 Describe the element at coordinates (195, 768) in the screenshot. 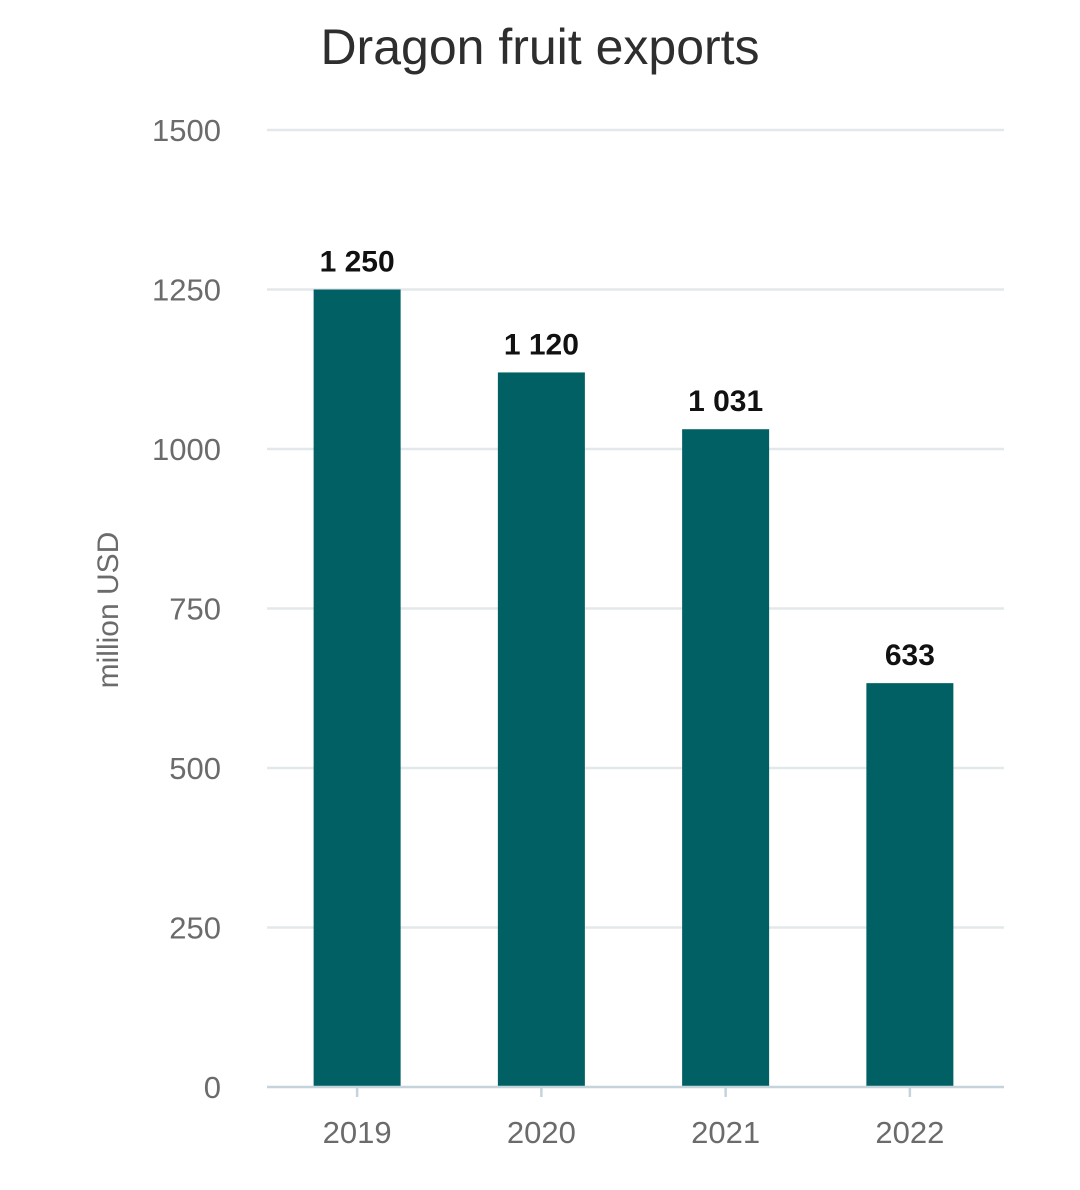

I see `y-tick-label: 500` at that location.